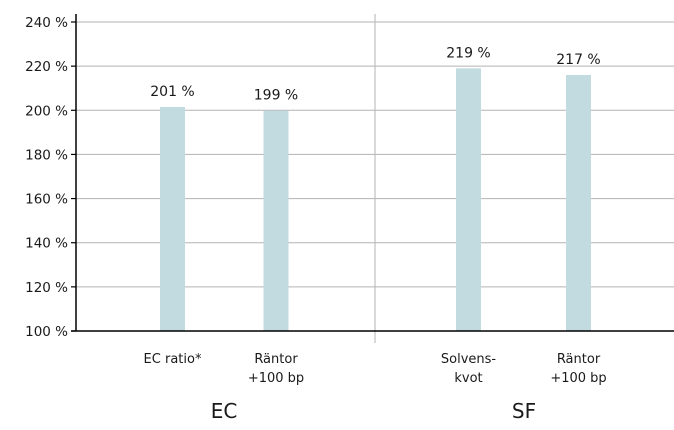  I want to click on group-label: SF, so click(524, 411).